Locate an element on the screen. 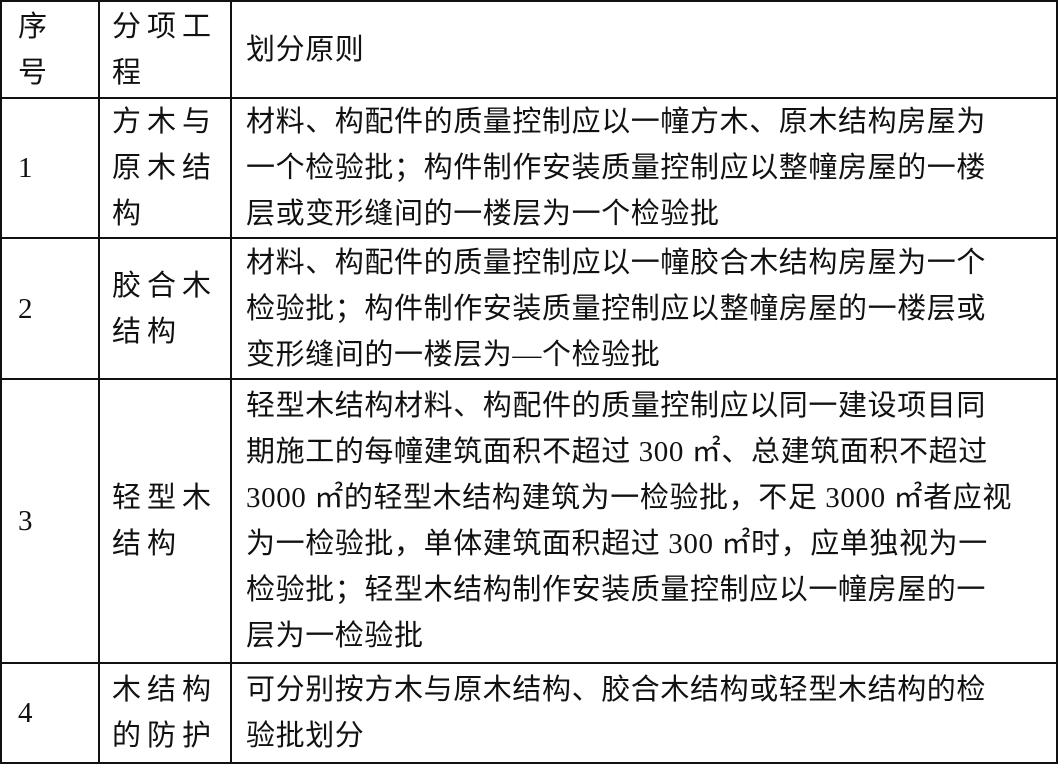 This screenshot has width=1058, height=764. header-item: 分项工 程 is located at coordinates (165, 49).